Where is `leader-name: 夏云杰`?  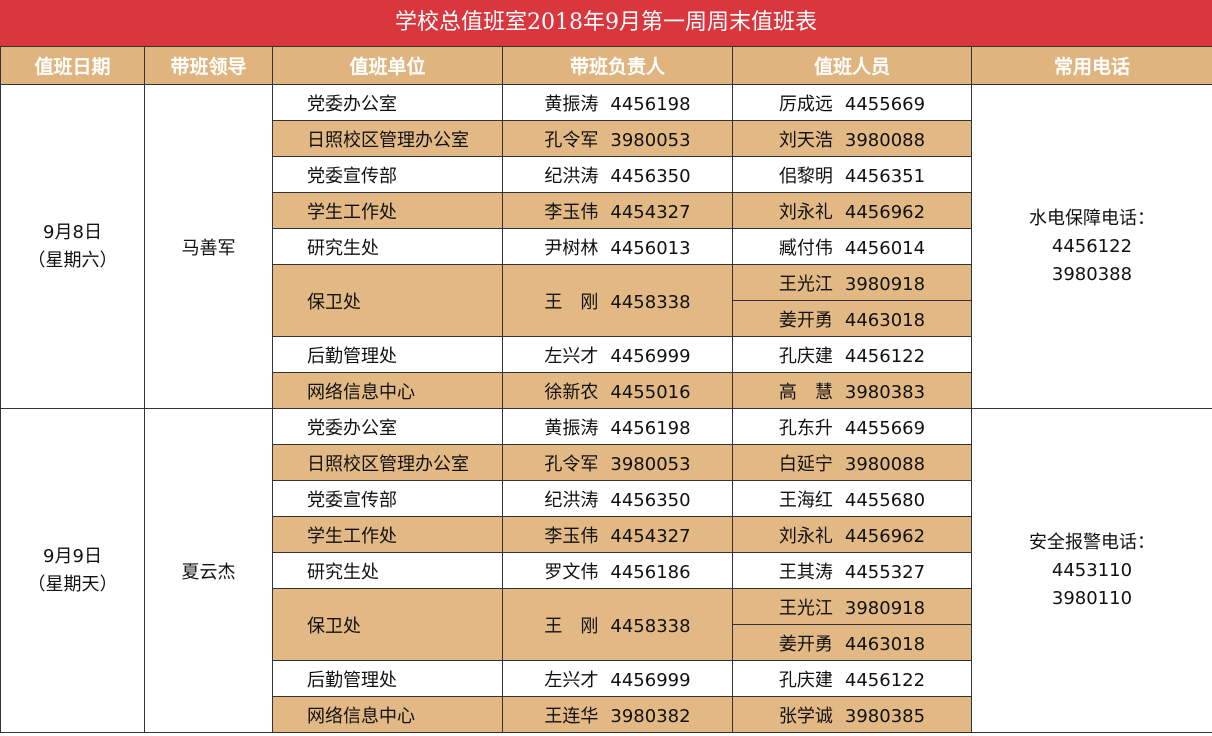
leader-name: 夏云杰 is located at coordinates (208, 572).